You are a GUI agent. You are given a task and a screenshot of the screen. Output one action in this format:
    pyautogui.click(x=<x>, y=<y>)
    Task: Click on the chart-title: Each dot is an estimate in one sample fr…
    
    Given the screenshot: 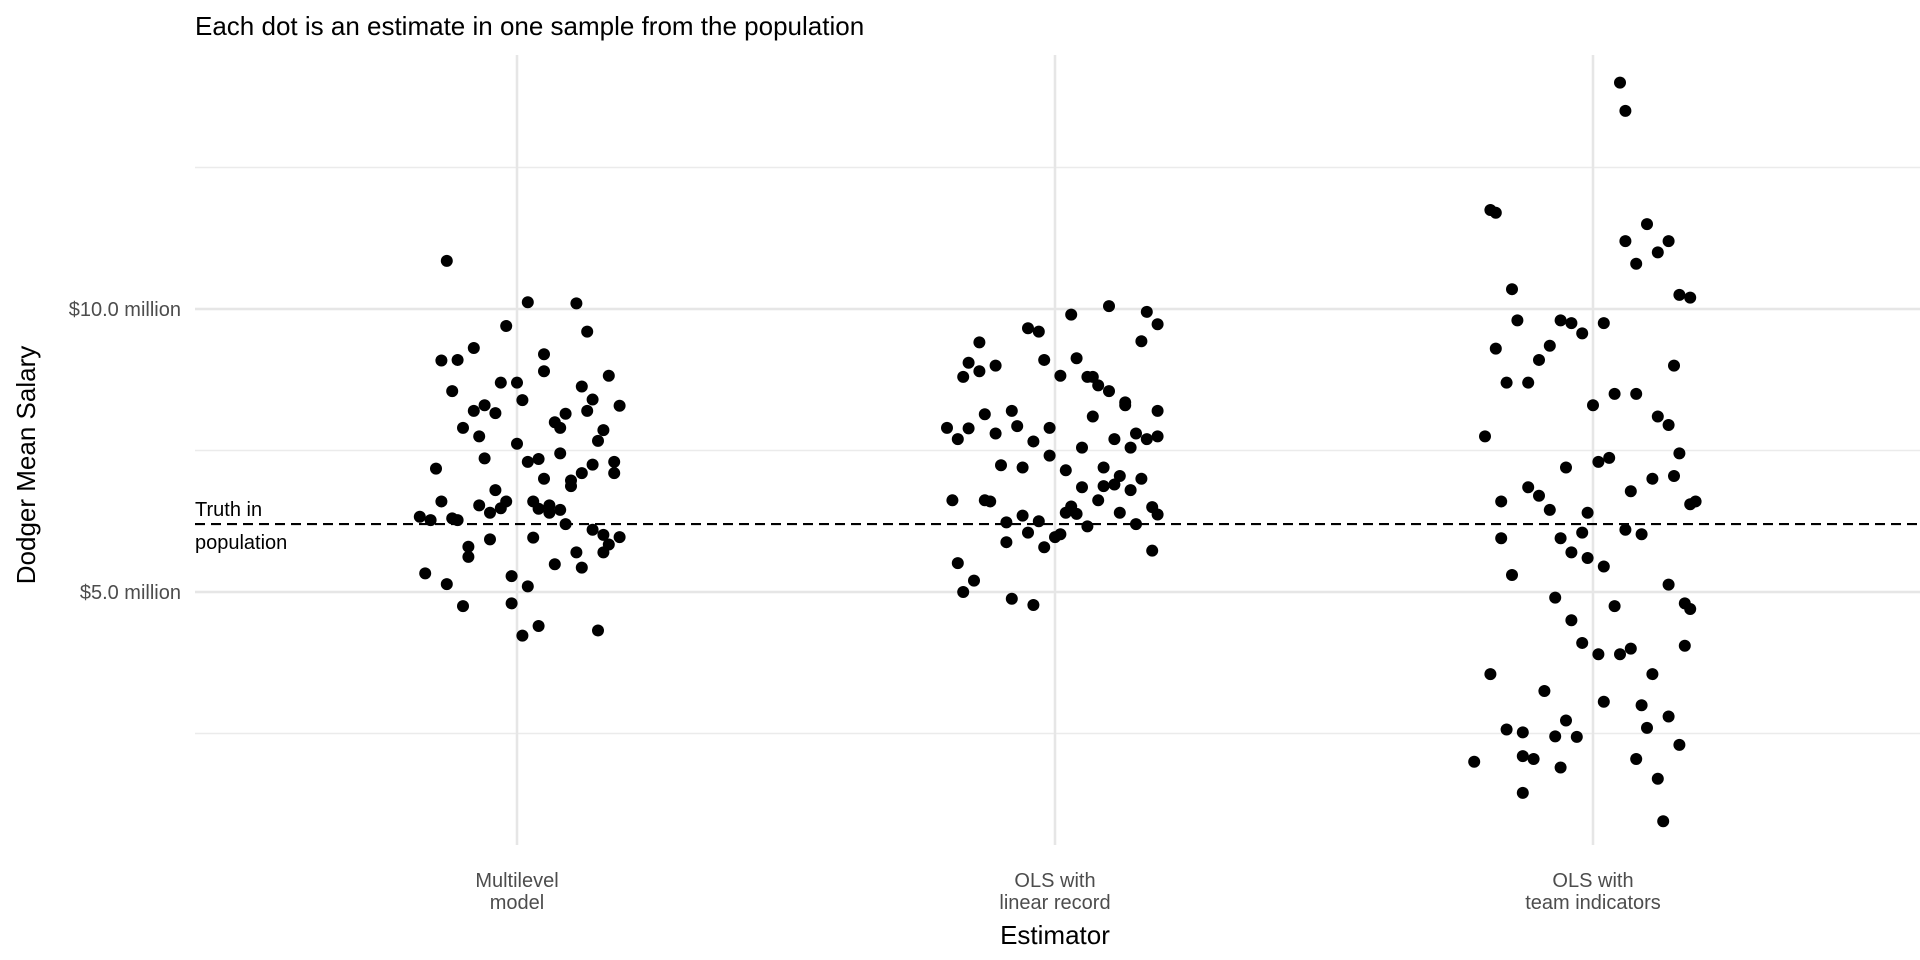 What is the action you would take?
    pyautogui.click(x=529, y=26)
    